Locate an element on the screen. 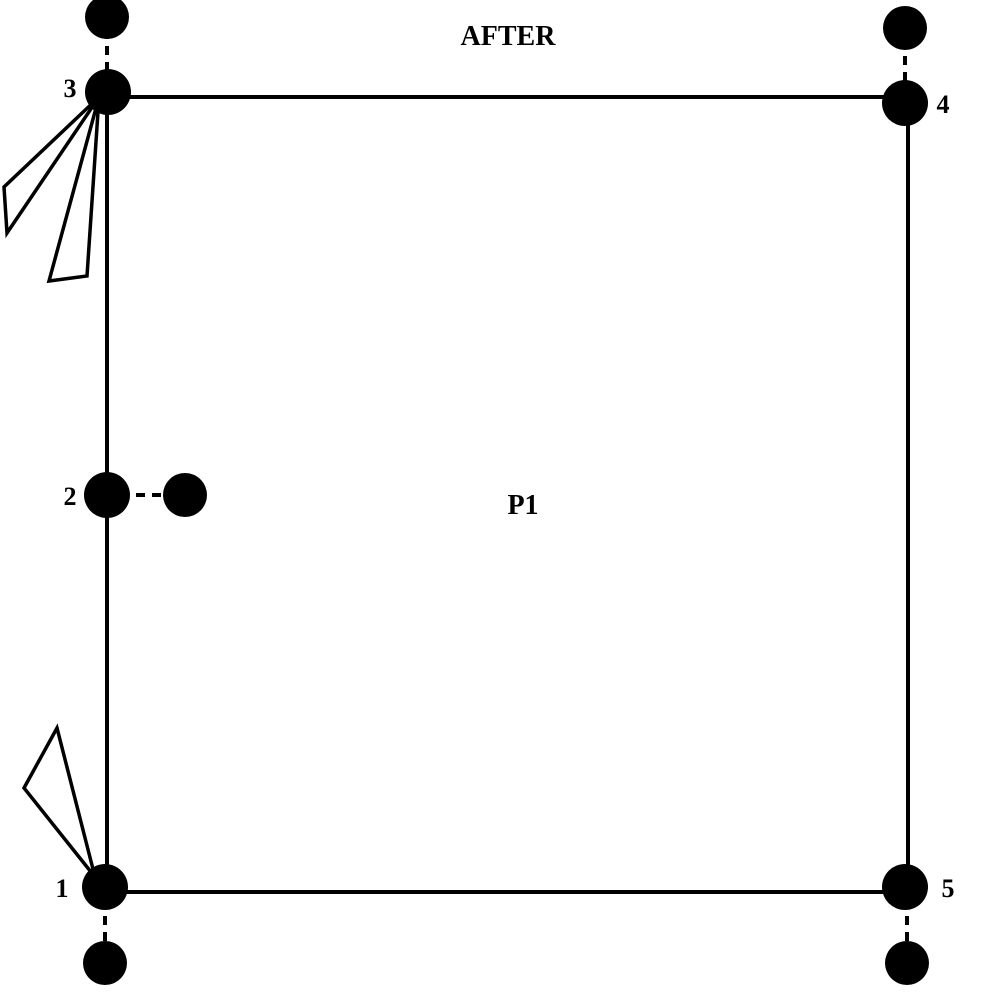 The width and height of the screenshot is (1000, 1000). triangle-markers is located at coordinates (51, 487).